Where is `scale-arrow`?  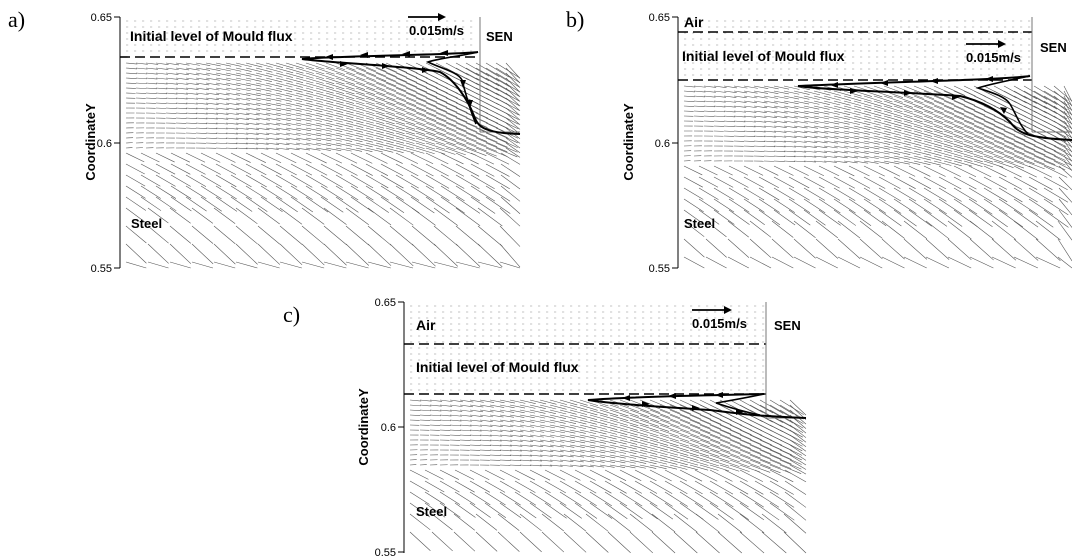
scale-arrow is located at coordinates (427, 17).